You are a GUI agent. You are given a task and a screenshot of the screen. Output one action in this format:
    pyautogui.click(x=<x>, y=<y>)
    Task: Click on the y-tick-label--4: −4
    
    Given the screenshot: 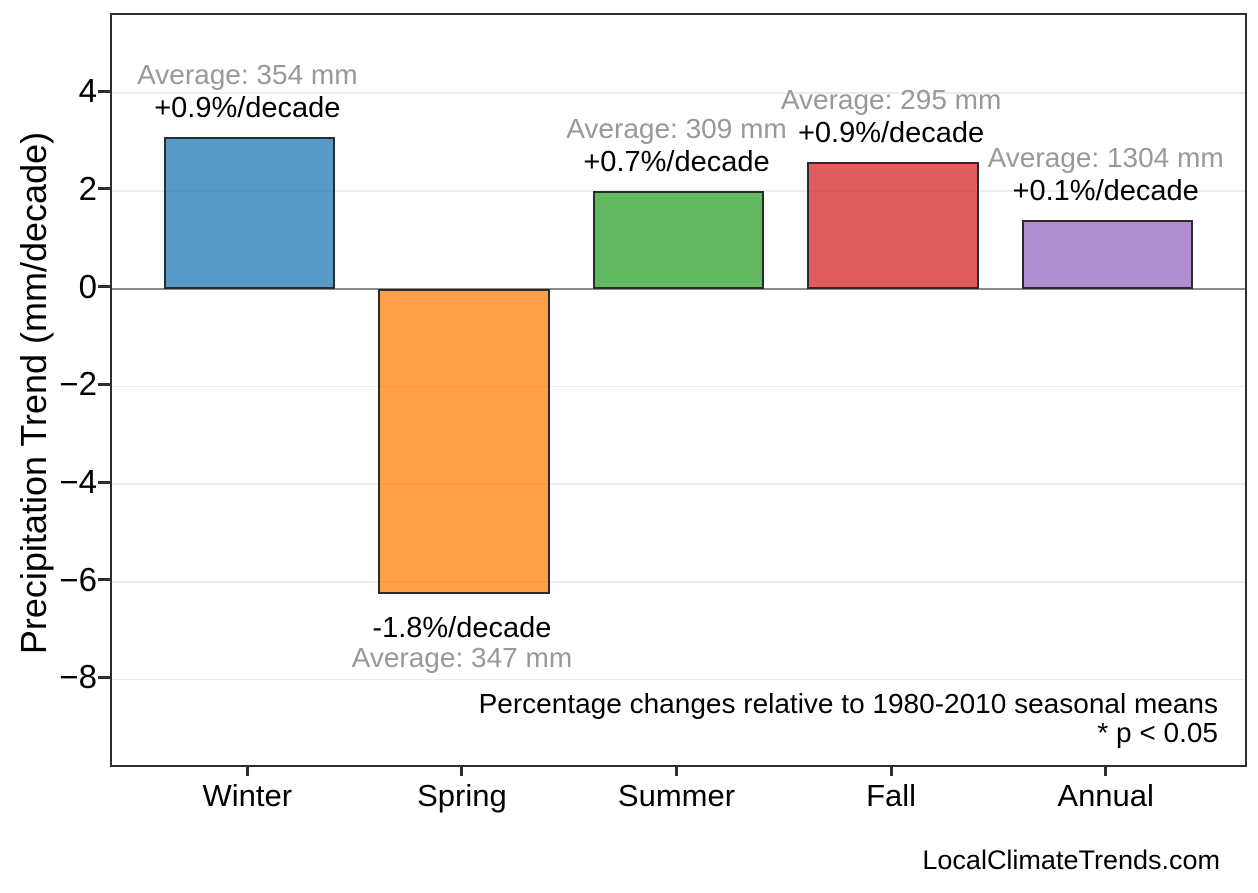 What is the action you would take?
    pyautogui.click(x=78, y=482)
    